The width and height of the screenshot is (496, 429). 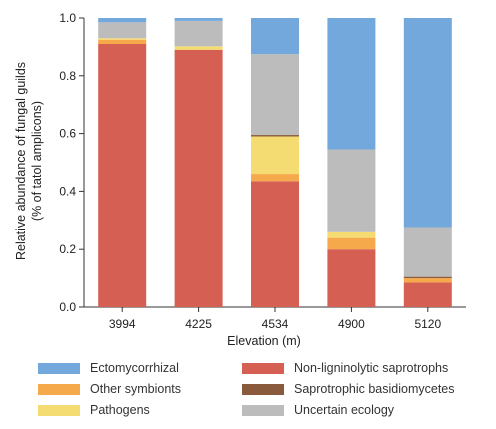 What do you see at coordinates (427, 324) in the screenshot?
I see `x-tick-label: 5120` at bounding box center [427, 324].